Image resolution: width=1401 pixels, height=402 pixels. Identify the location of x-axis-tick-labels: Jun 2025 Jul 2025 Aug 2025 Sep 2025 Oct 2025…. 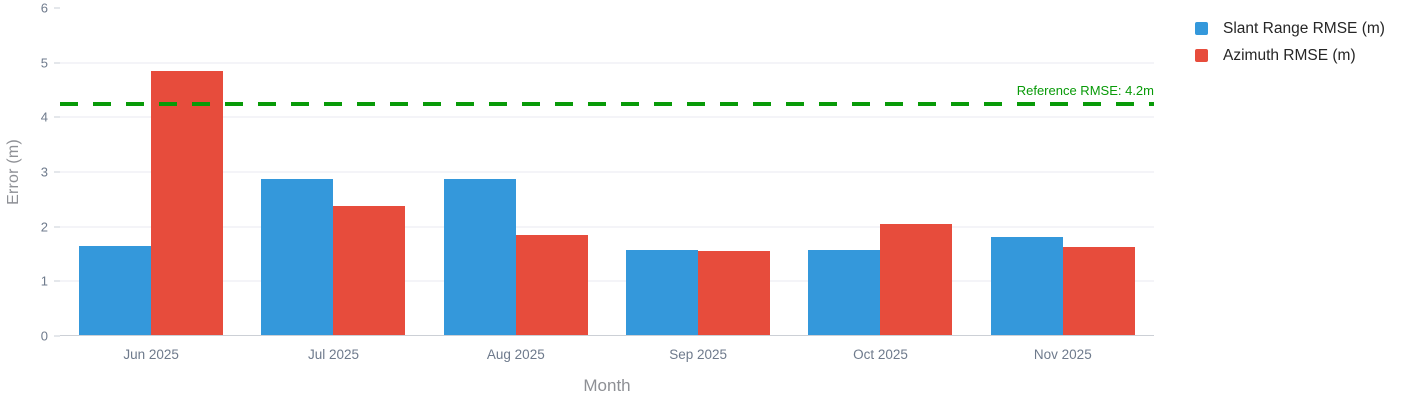
(607, 354).